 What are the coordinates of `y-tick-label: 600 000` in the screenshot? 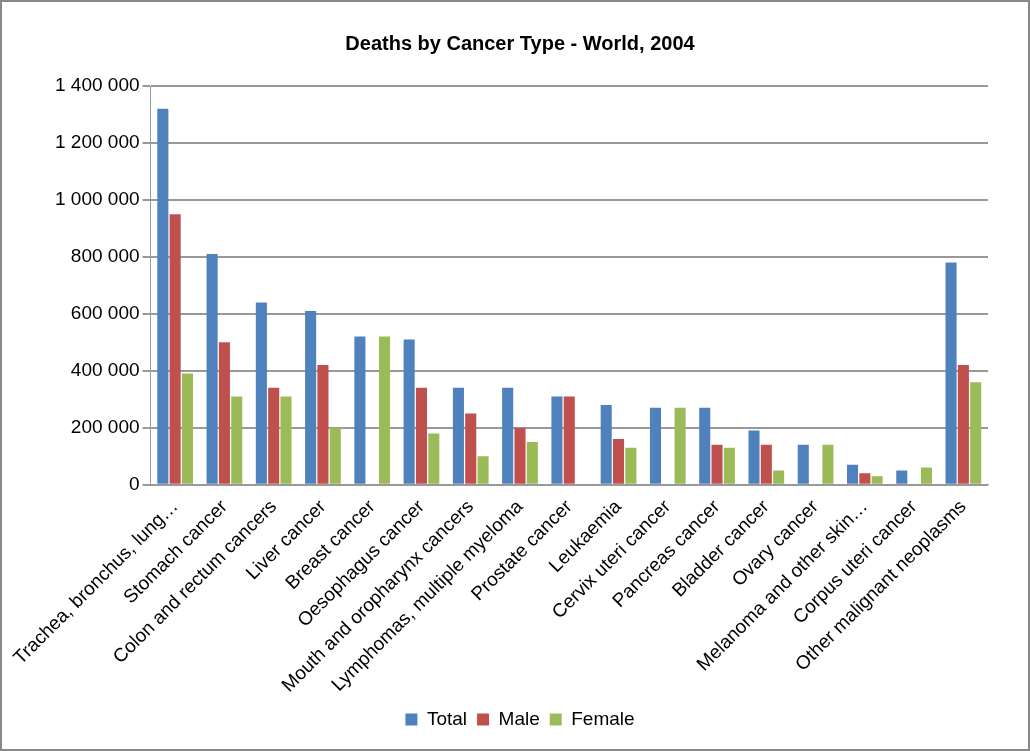 It's located at (105, 313).